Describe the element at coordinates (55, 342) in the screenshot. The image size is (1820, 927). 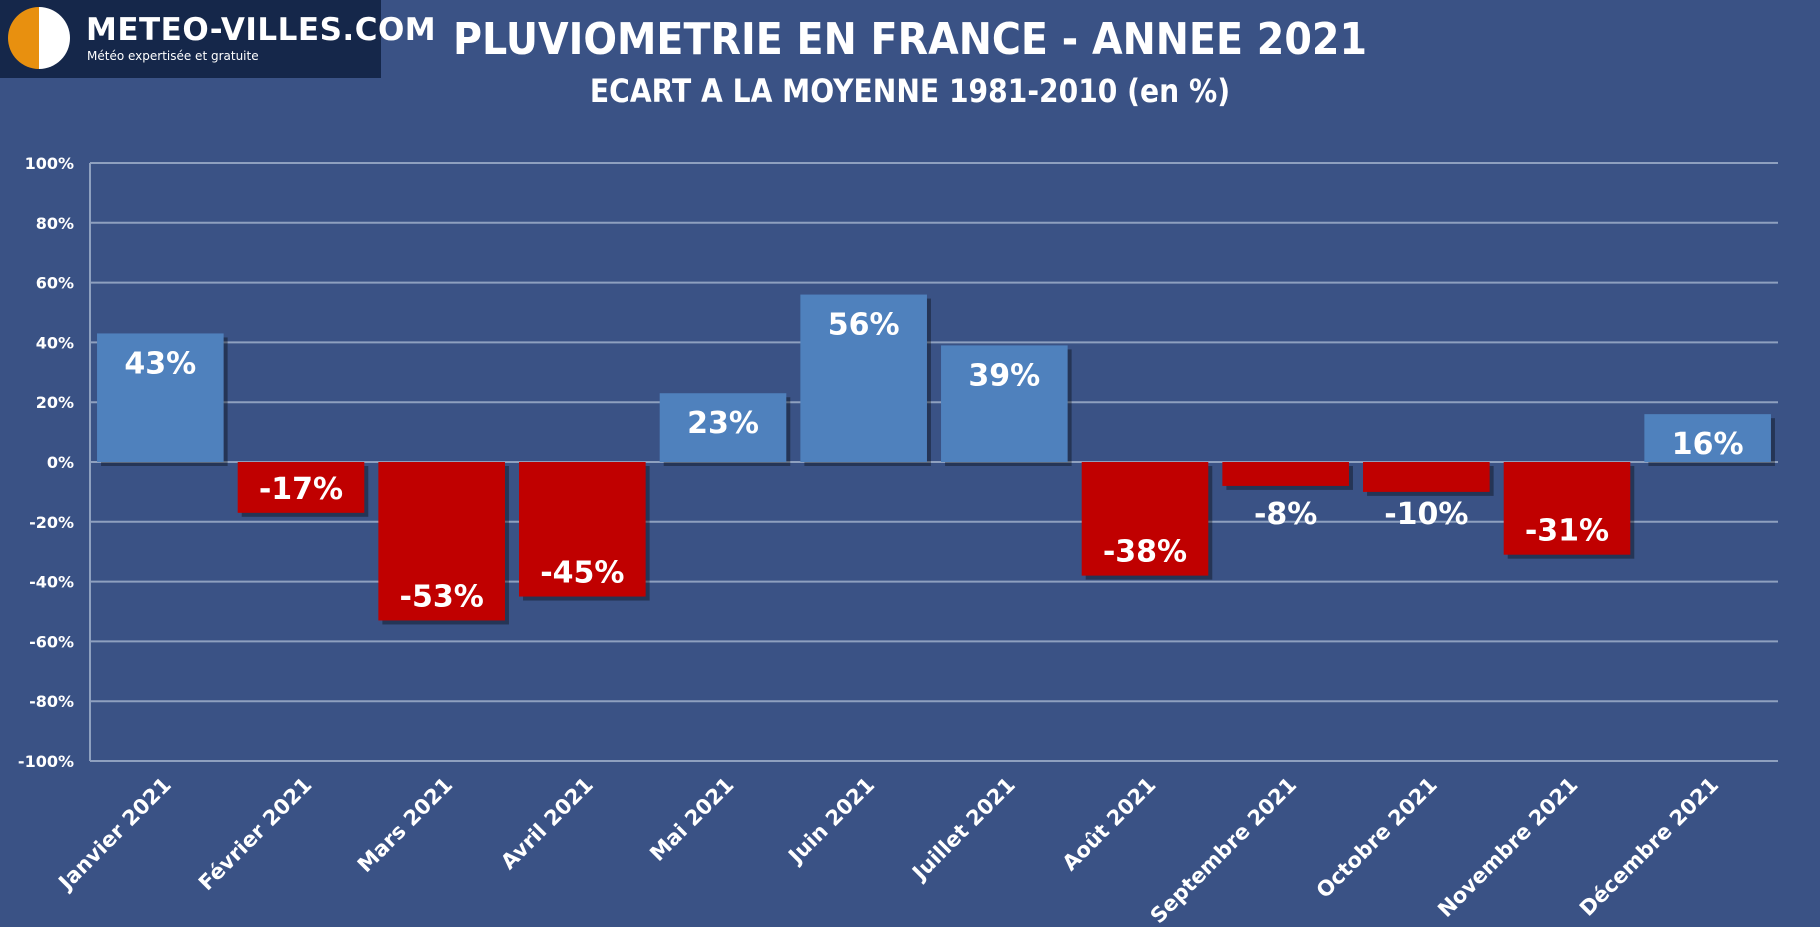
I see `y-tick-label: 40%` at that location.